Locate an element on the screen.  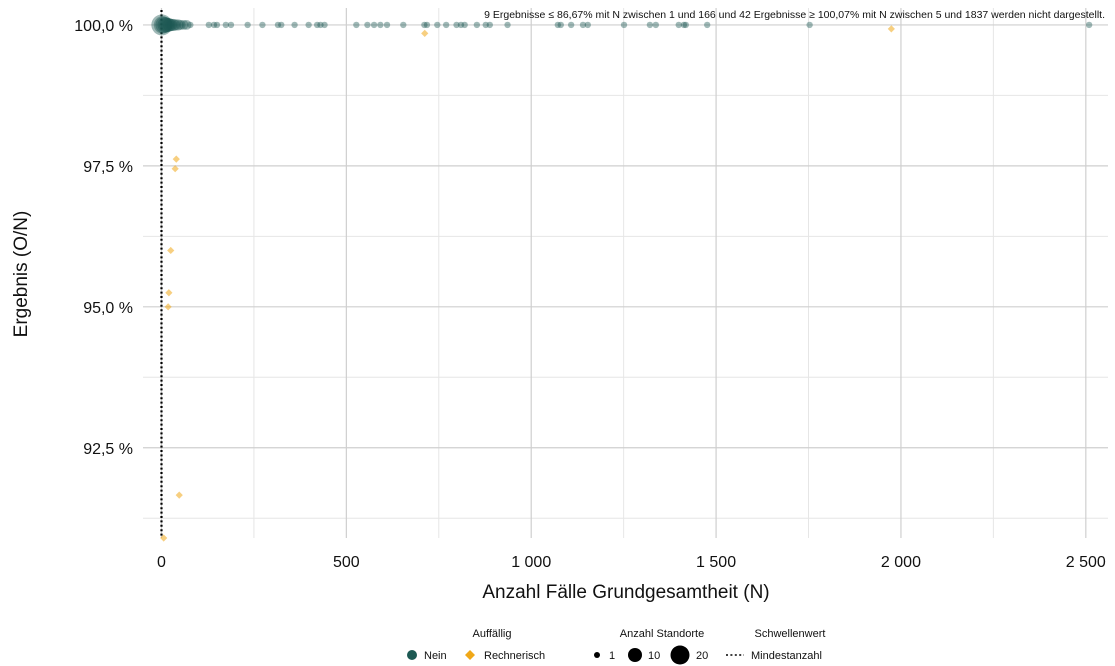
x-tick-label: 2 000 is located at coordinates (901, 562).